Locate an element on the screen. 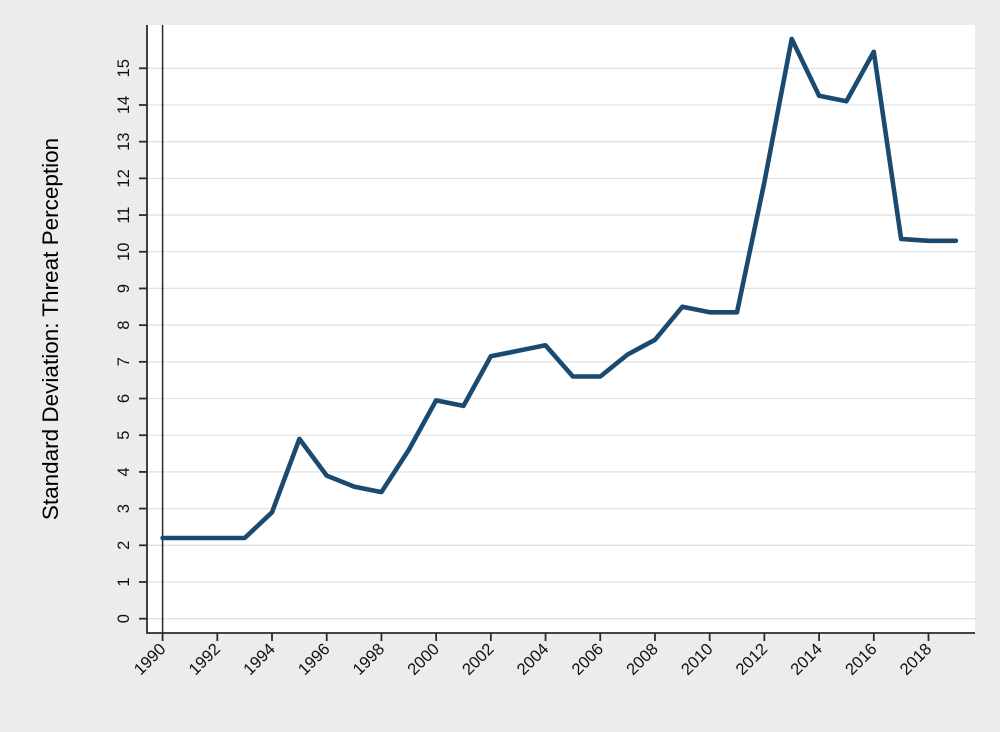  y-tick-label: 14 is located at coordinates (124, 105).